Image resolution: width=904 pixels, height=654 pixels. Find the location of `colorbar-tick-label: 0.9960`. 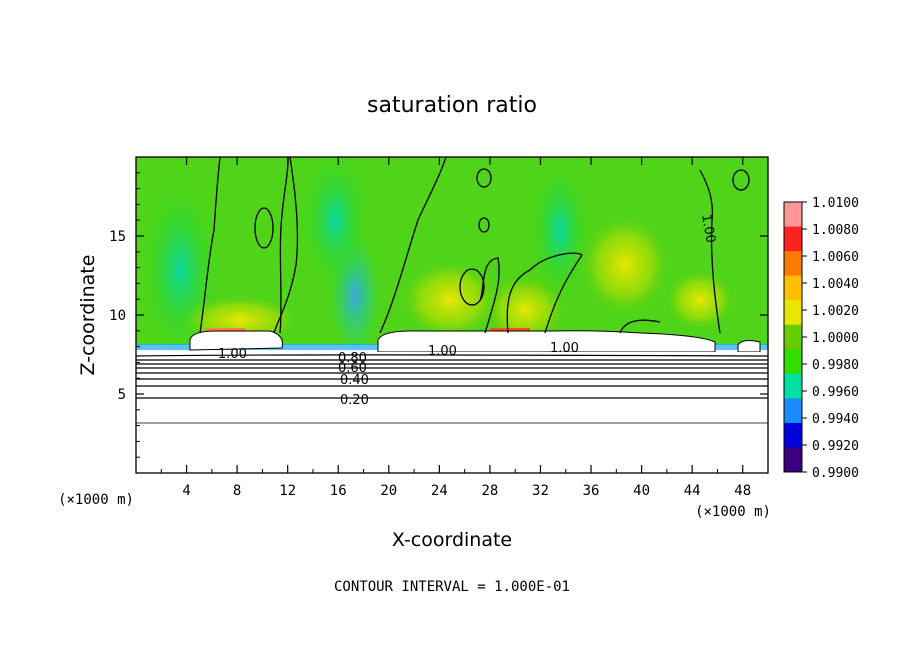

colorbar-tick-label: 0.9960 is located at coordinates (835, 392).